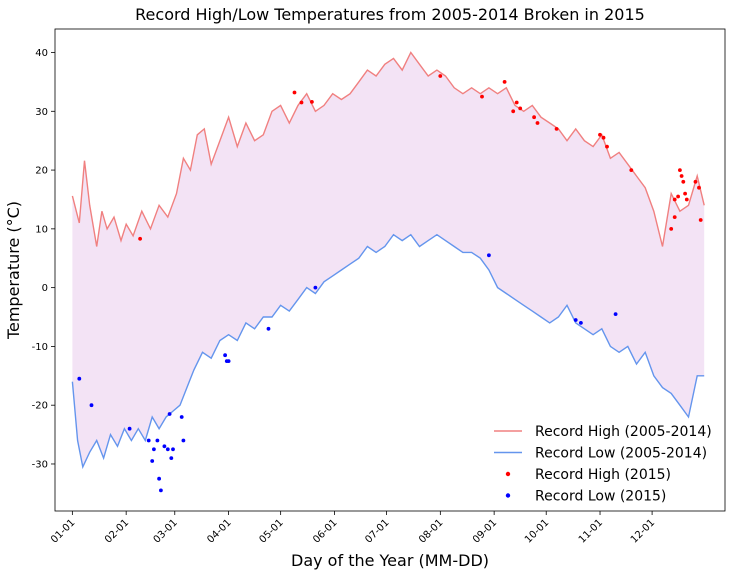 This screenshot has width=731, height=575. I want to click on y-tick-label: 20, so click(41, 171).